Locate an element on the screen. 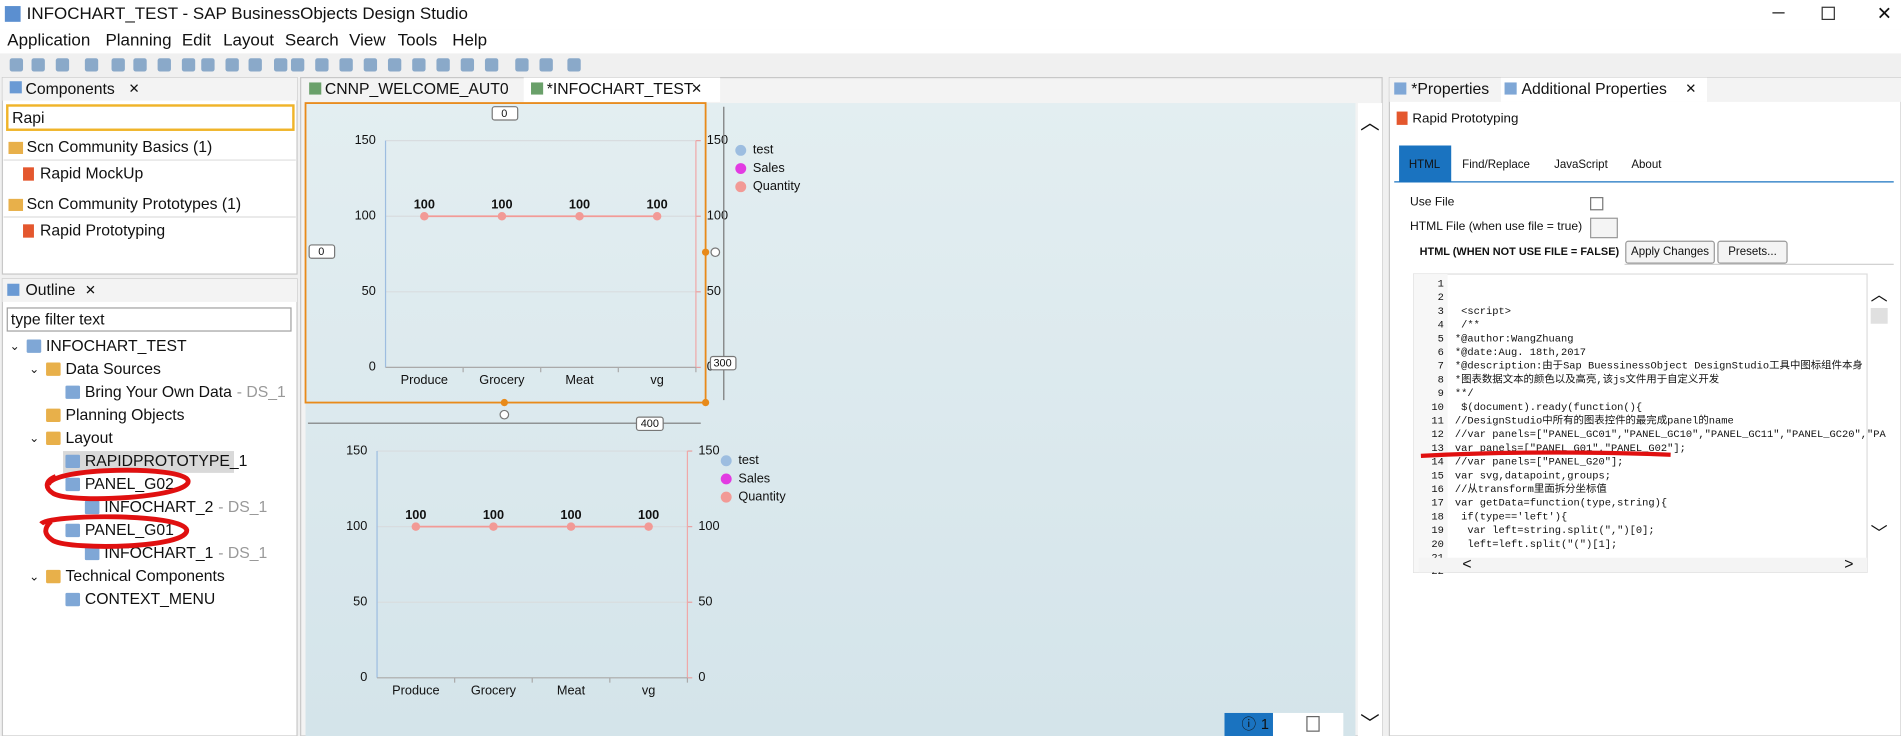  menu-item: Search is located at coordinates (312, 40).